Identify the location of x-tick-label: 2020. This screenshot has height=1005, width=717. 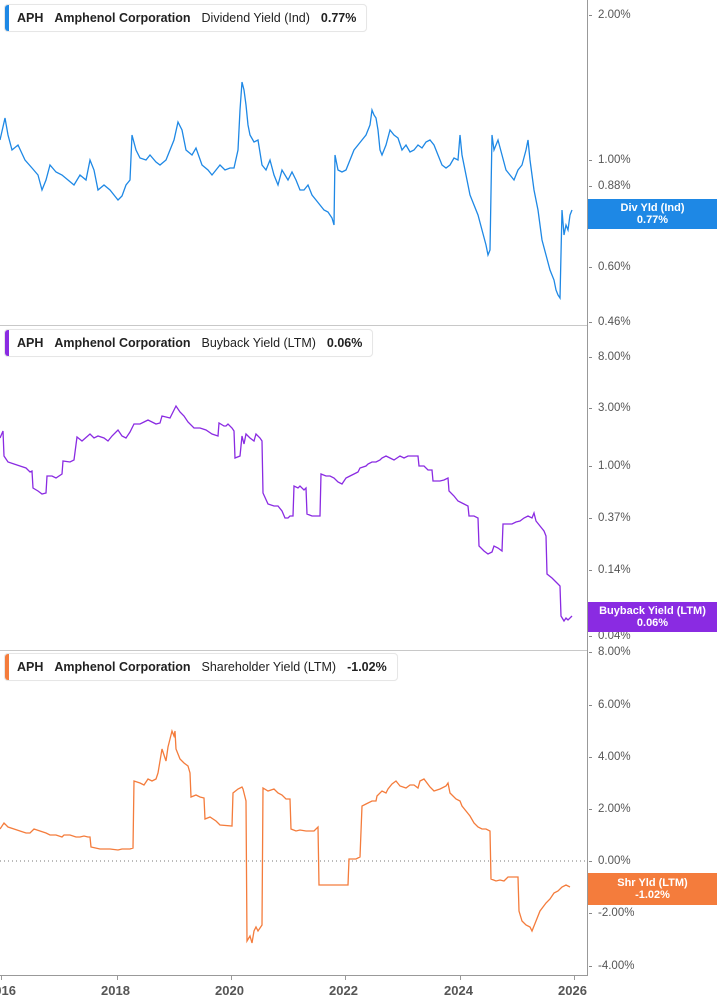
(229, 990).